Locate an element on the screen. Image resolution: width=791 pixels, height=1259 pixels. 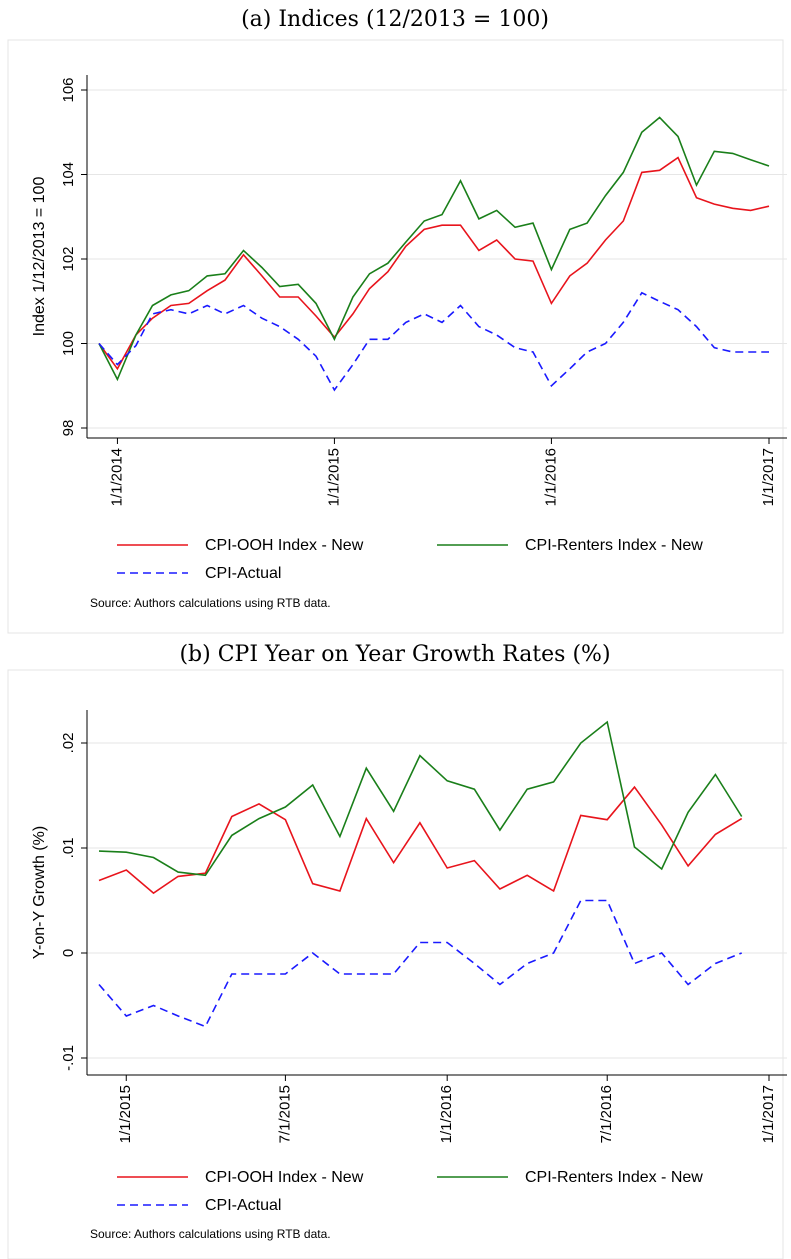
caption: (a) Indices (12/2013 = 100) is located at coordinates (395, 19).